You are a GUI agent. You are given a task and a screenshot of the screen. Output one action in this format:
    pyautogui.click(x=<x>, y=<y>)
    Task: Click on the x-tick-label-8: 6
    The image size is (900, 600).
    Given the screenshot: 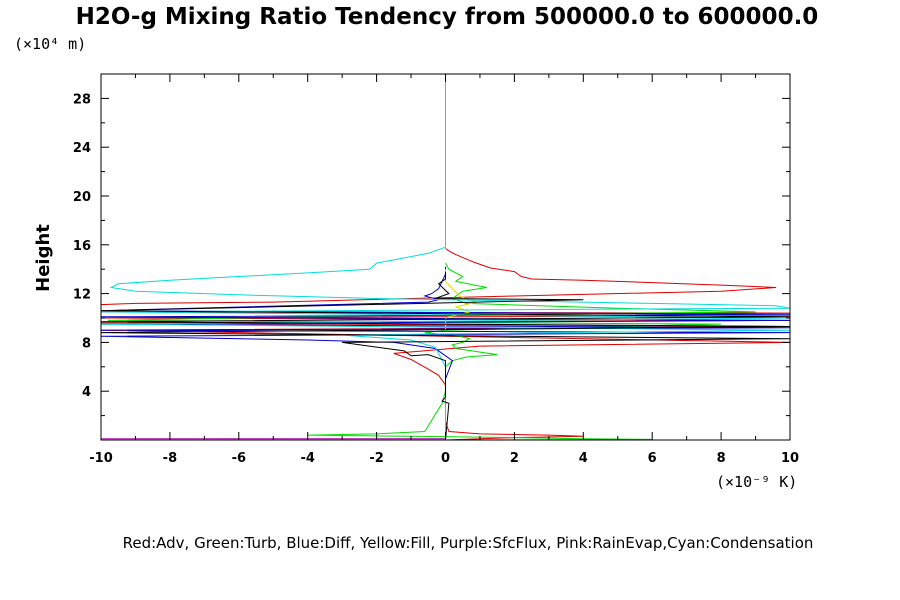 What is the action you would take?
    pyautogui.click(x=652, y=458)
    